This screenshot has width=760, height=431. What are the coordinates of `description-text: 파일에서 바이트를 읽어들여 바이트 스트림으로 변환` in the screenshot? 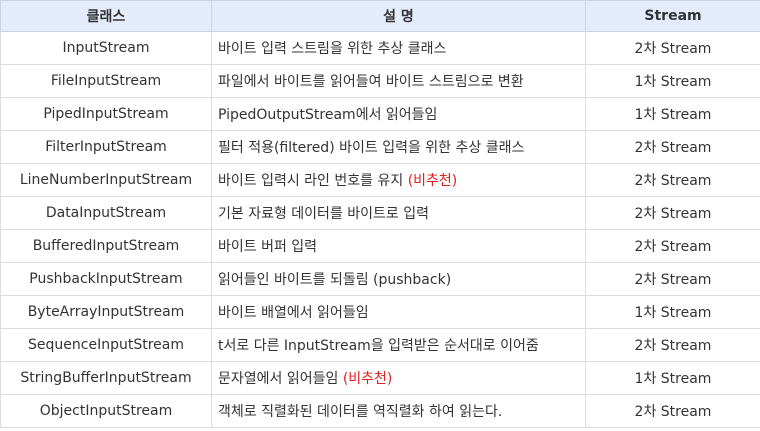 It's located at (371, 82).